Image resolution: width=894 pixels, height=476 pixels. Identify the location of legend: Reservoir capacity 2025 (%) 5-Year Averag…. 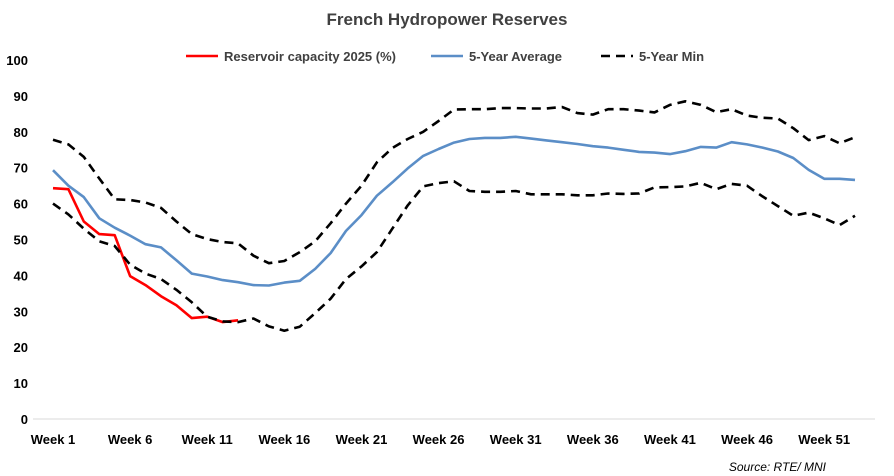
(445, 56).